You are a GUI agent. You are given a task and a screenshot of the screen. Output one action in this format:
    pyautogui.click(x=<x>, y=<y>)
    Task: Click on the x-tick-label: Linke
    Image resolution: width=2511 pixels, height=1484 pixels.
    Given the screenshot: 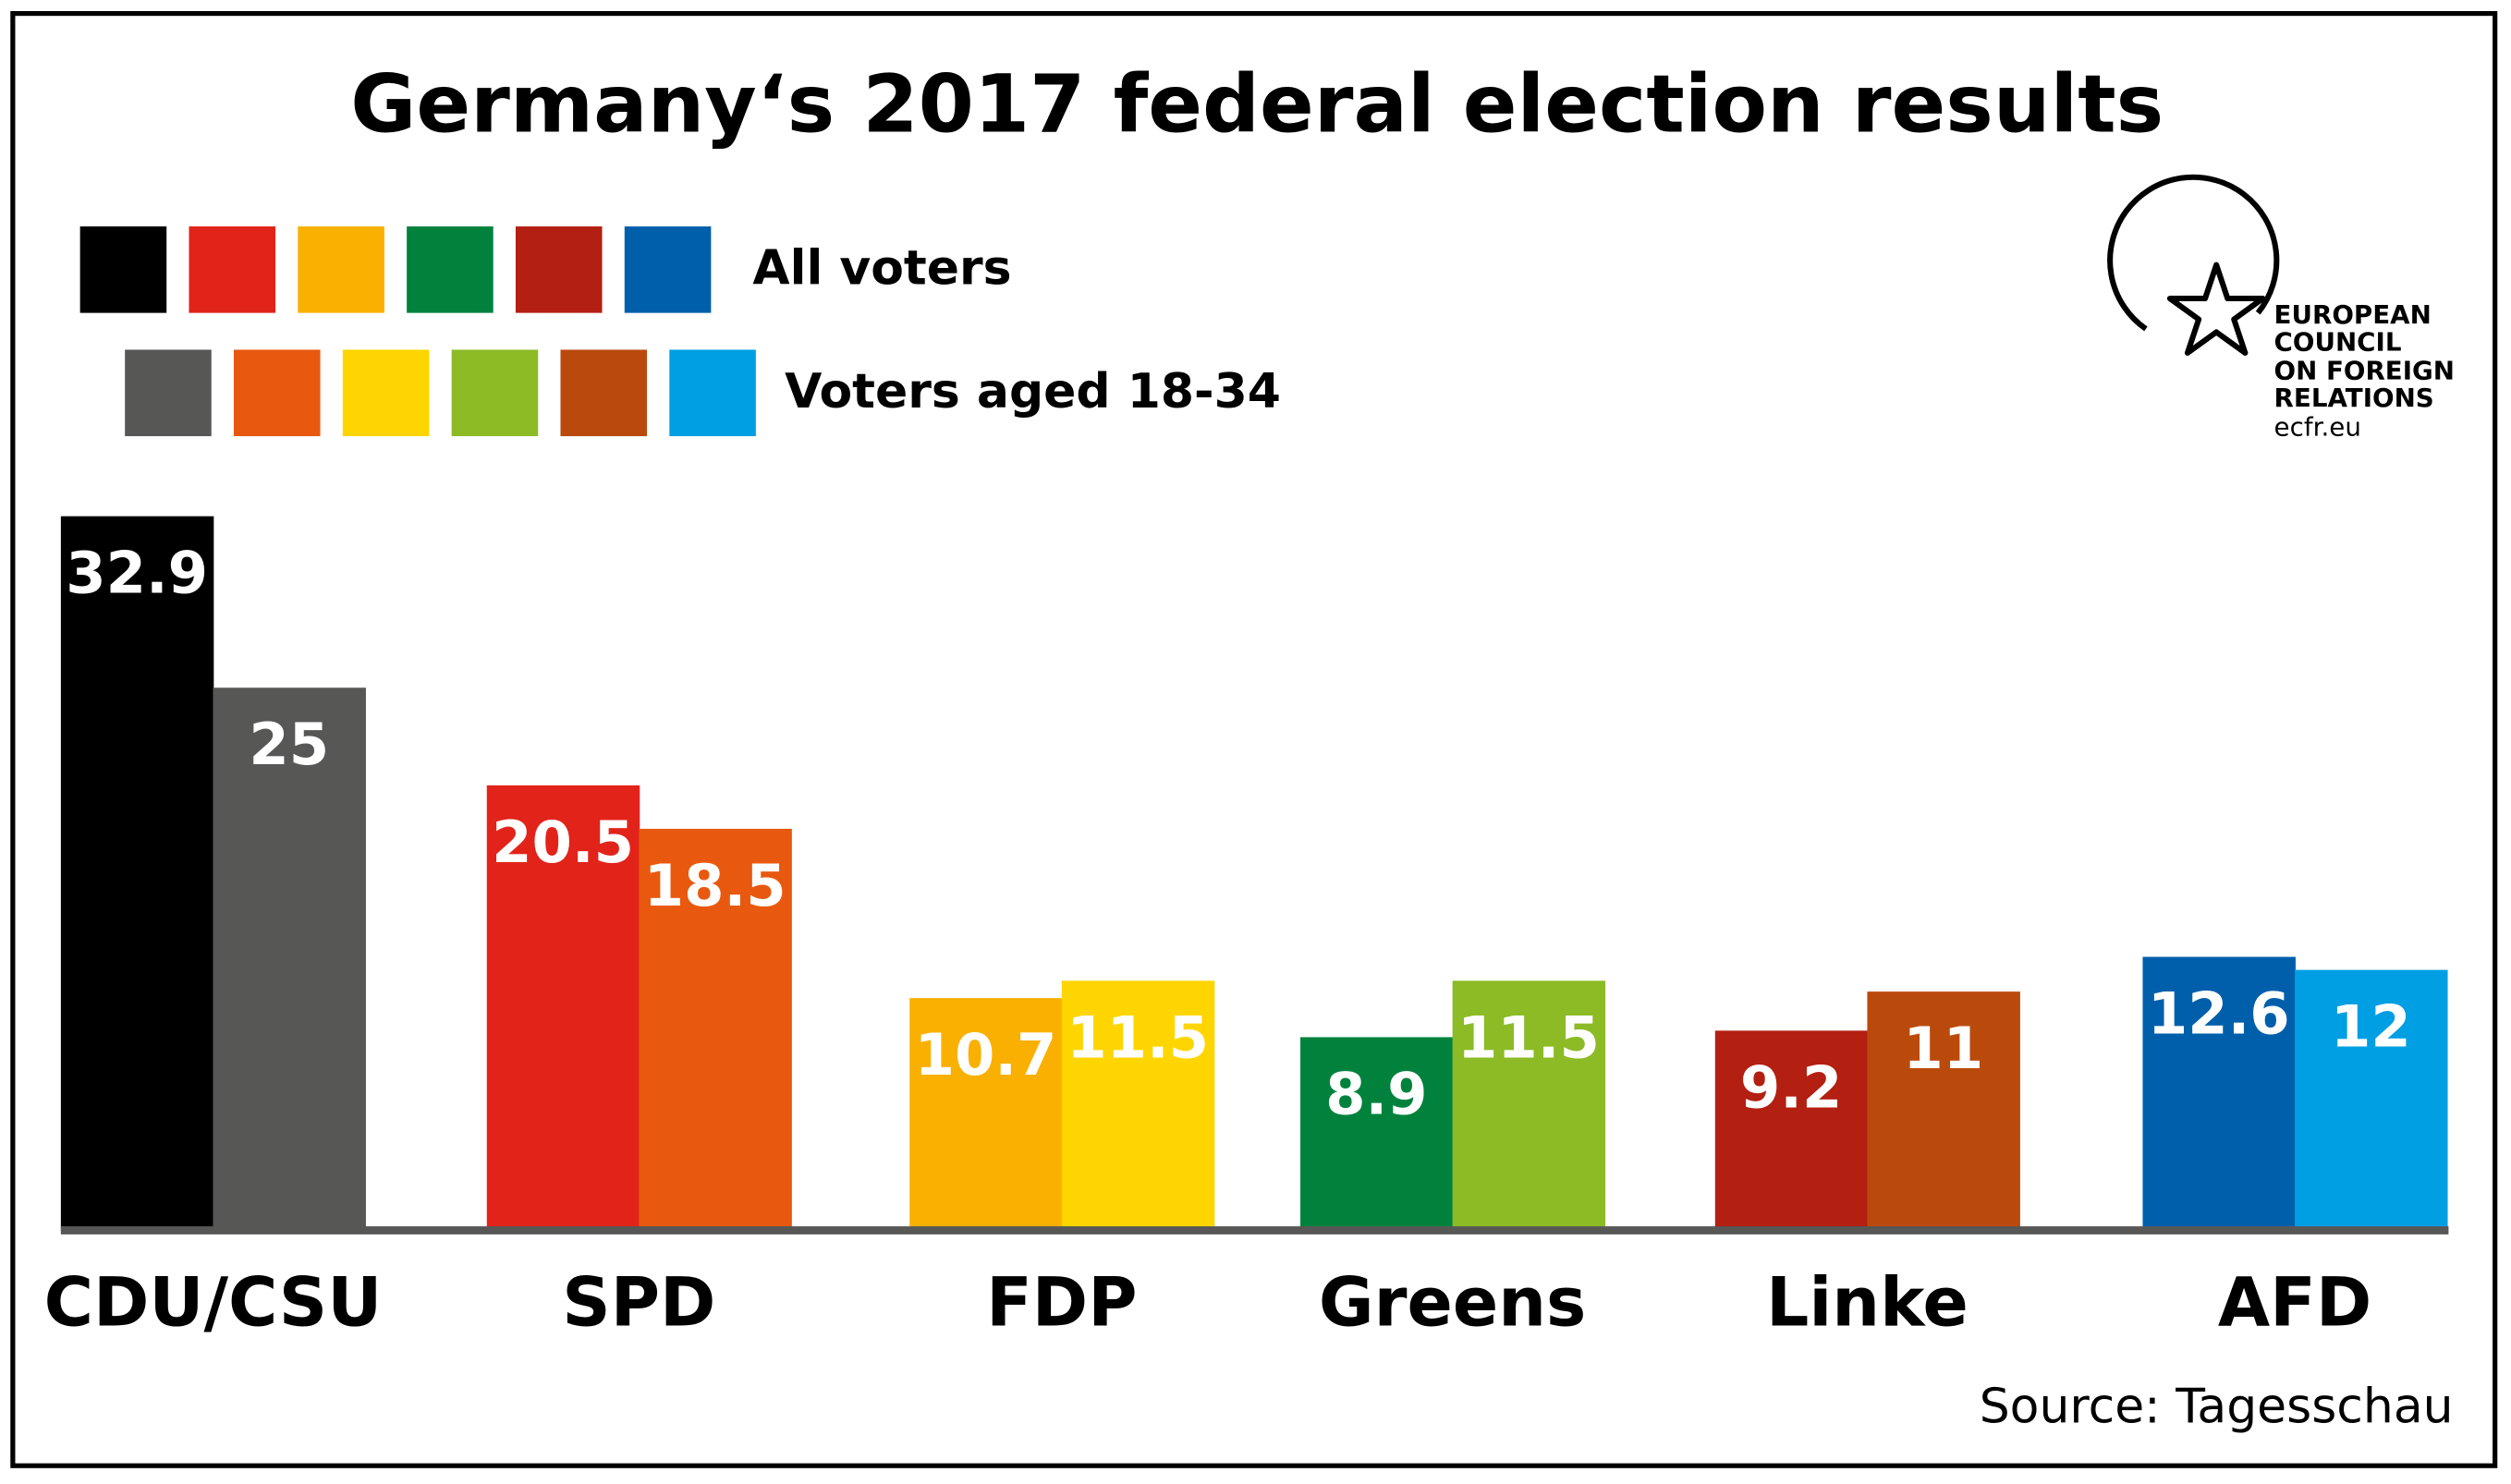 What is the action you would take?
    pyautogui.click(x=1867, y=1303)
    